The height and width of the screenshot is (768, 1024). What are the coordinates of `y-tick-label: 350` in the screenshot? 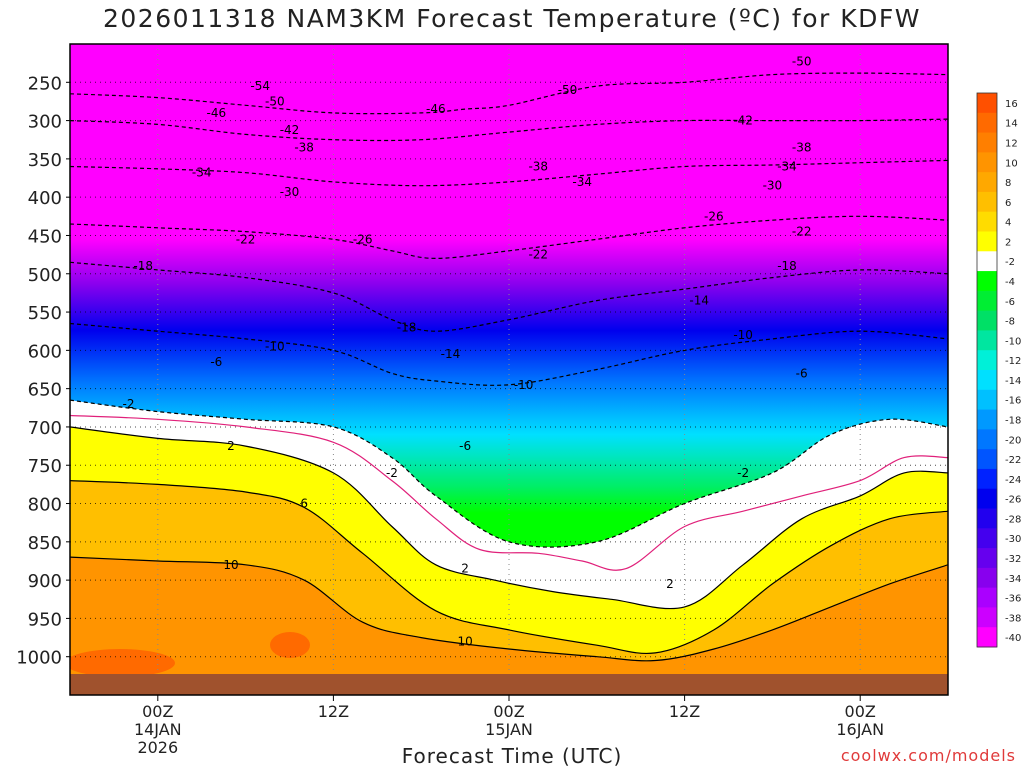 It's located at (45, 160).